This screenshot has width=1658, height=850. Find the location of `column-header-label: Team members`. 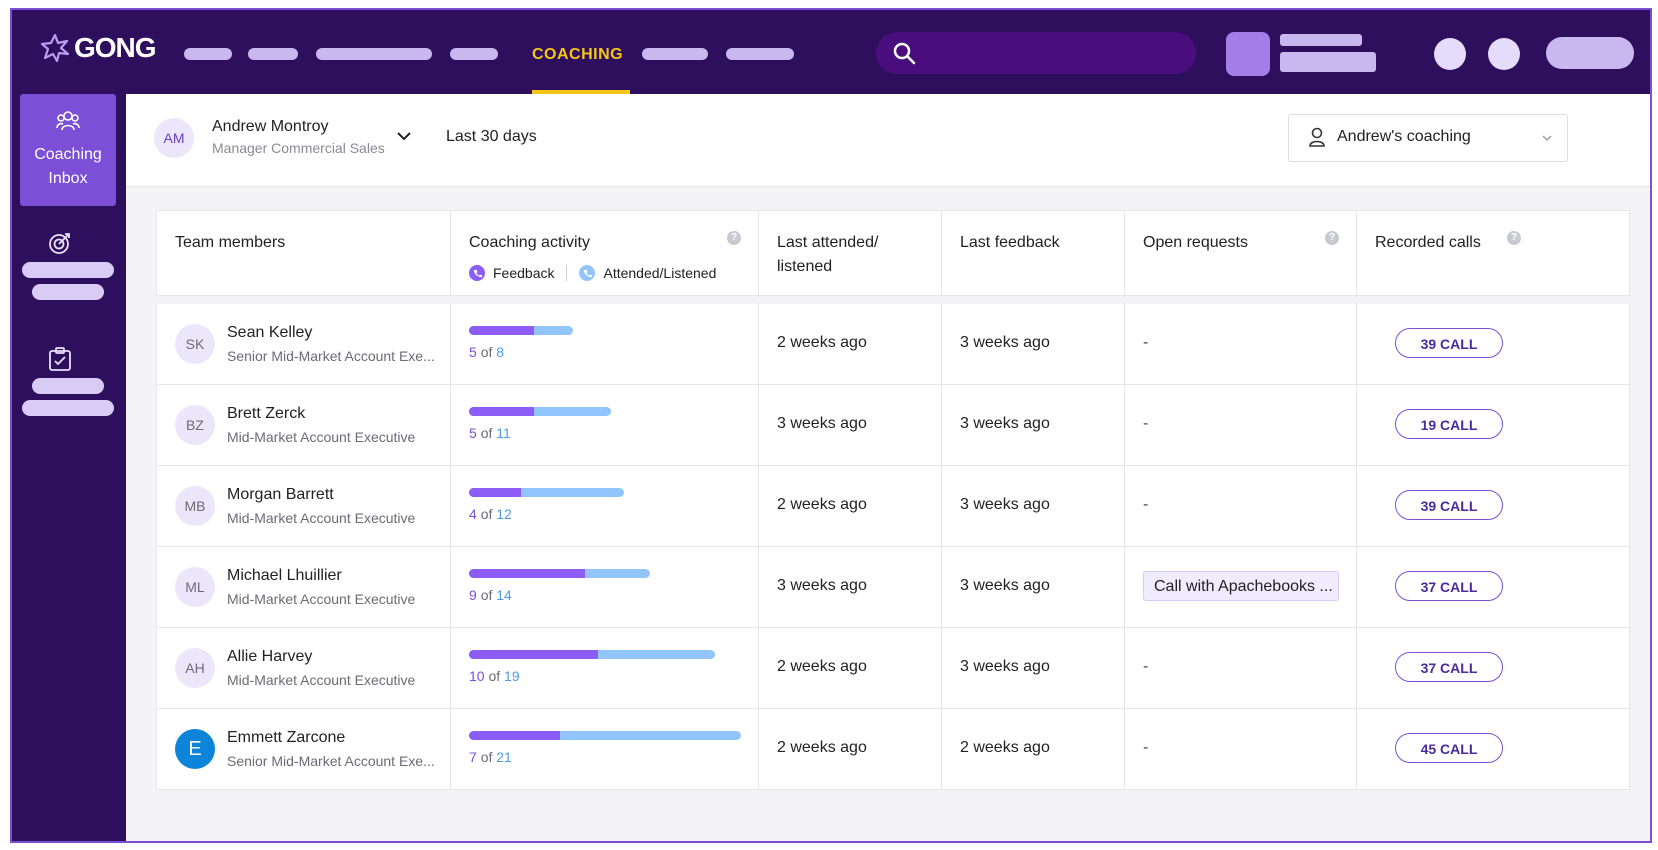

column-header-label: Team members is located at coordinates (230, 242).